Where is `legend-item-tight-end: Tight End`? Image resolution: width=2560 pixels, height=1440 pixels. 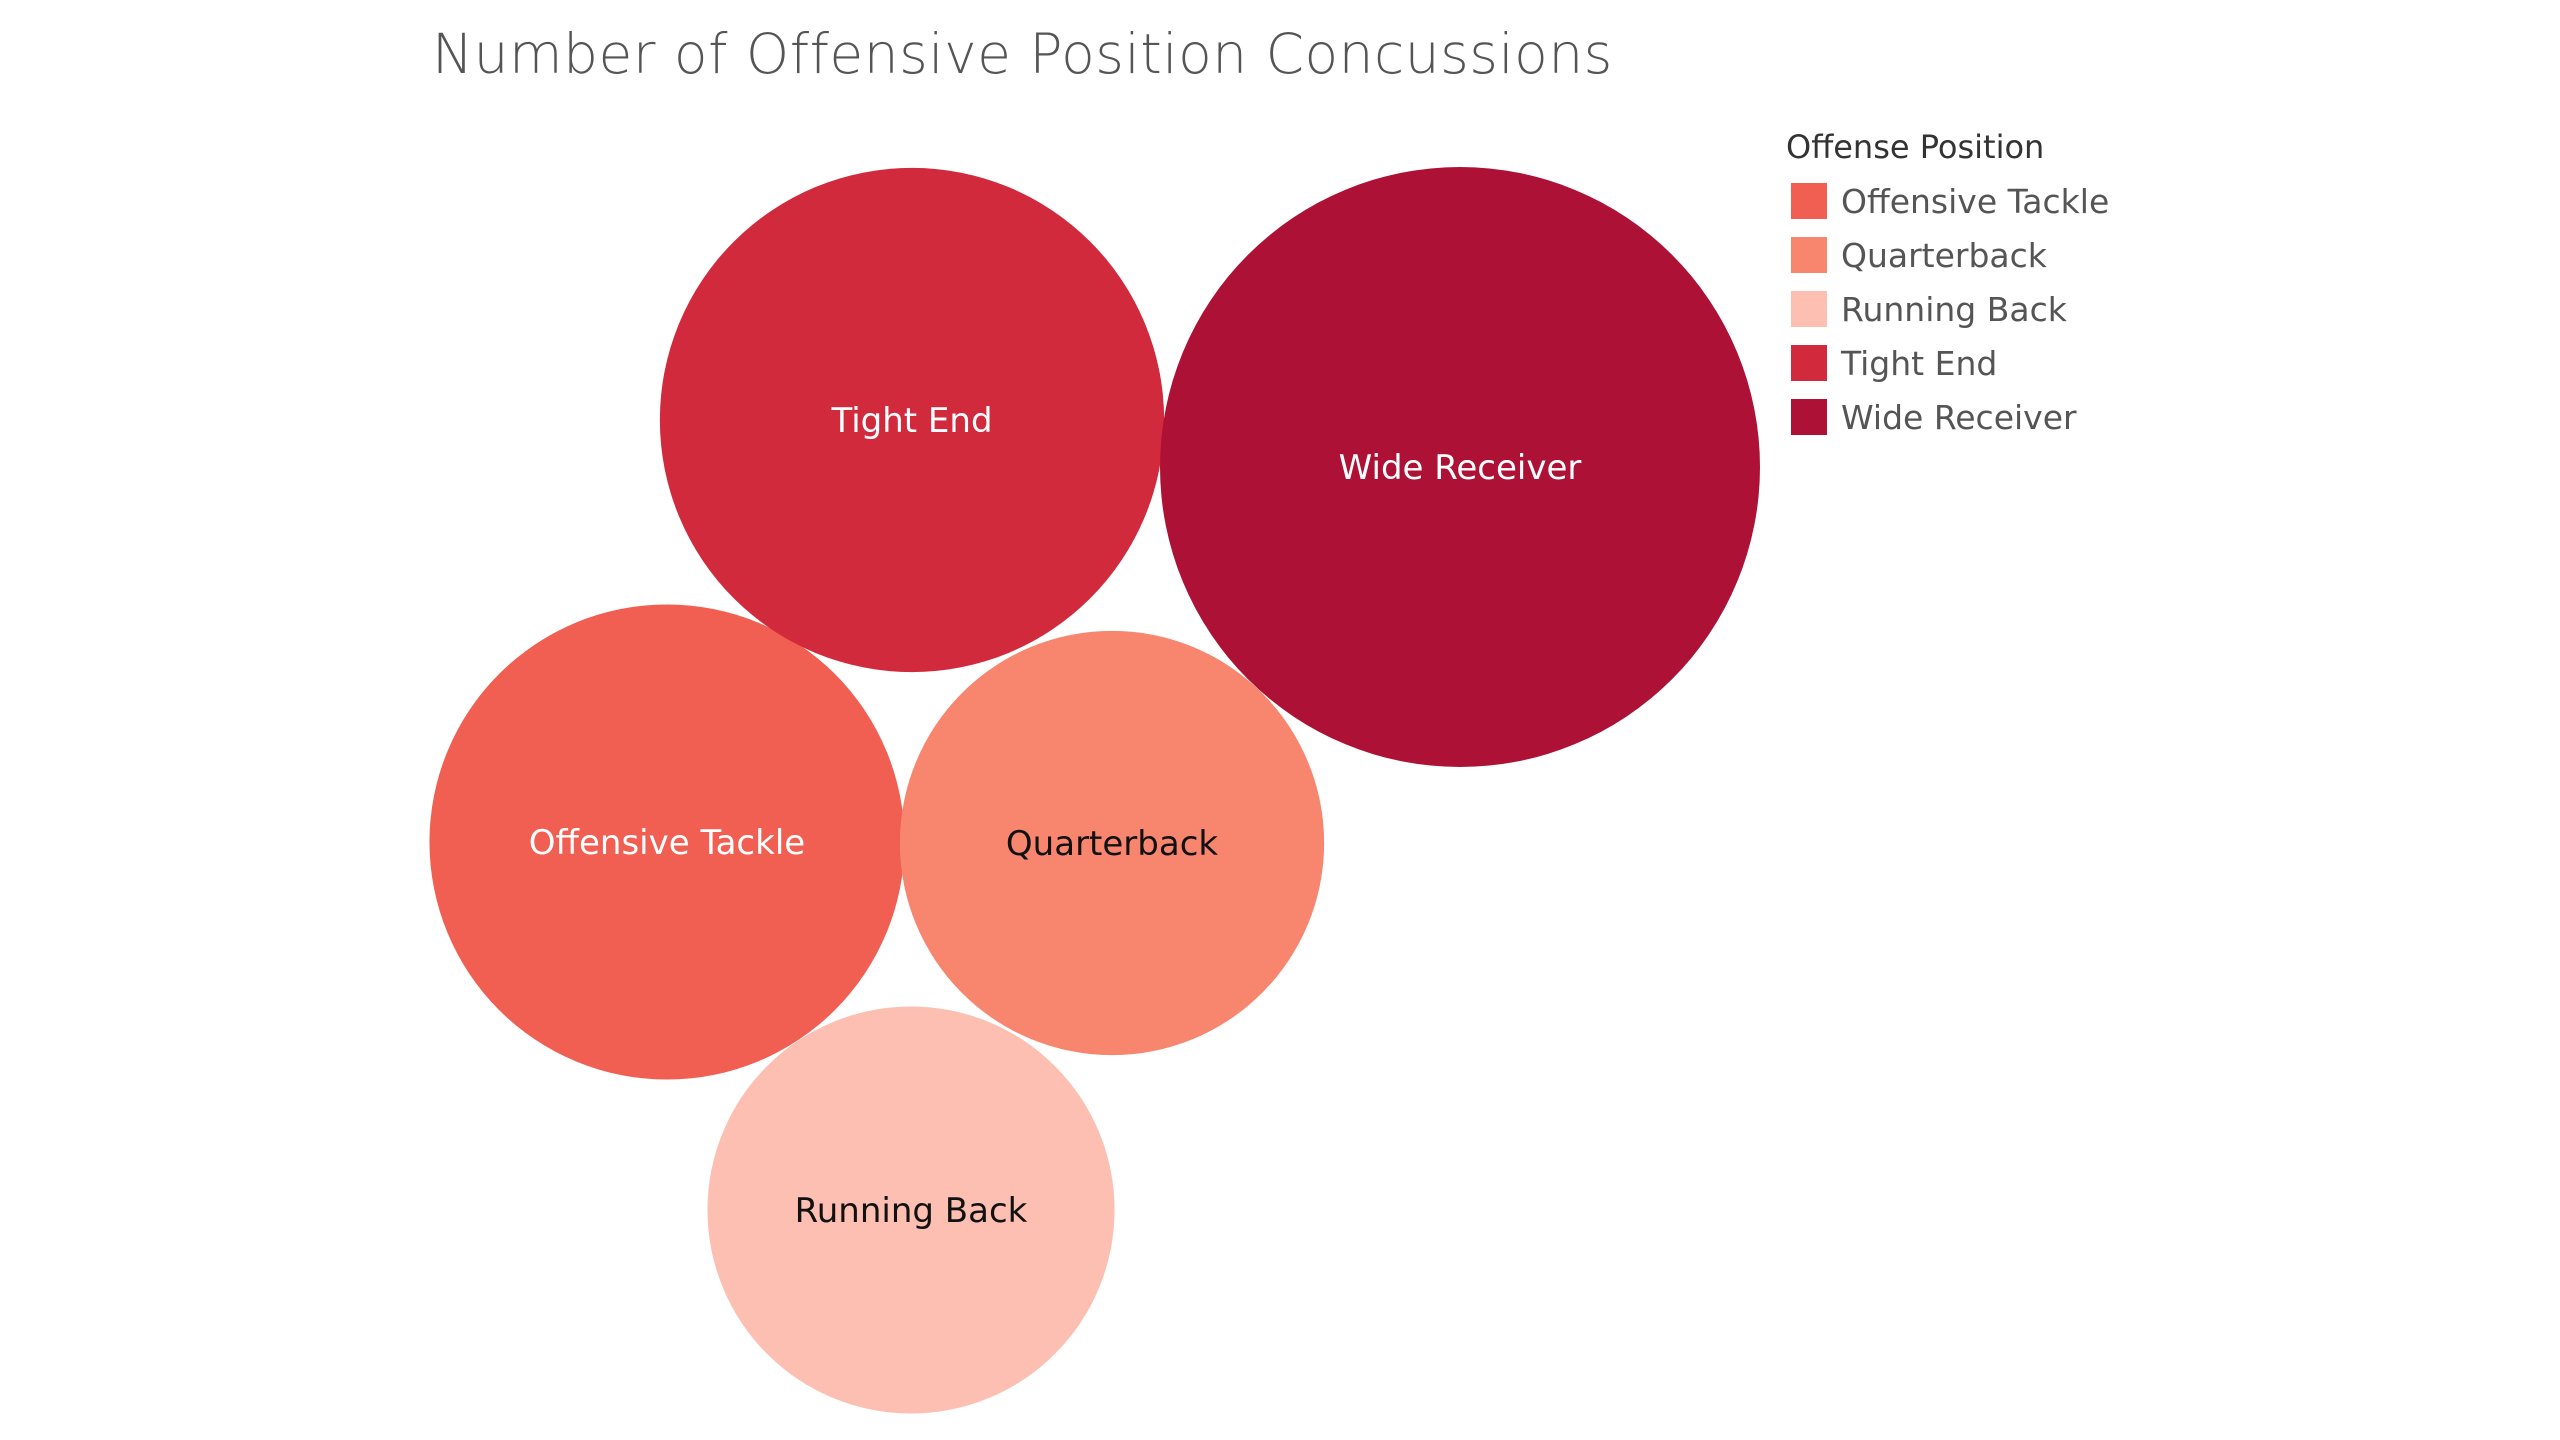
legend-item-tight-end: Tight End is located at coordinates (1947, 363).